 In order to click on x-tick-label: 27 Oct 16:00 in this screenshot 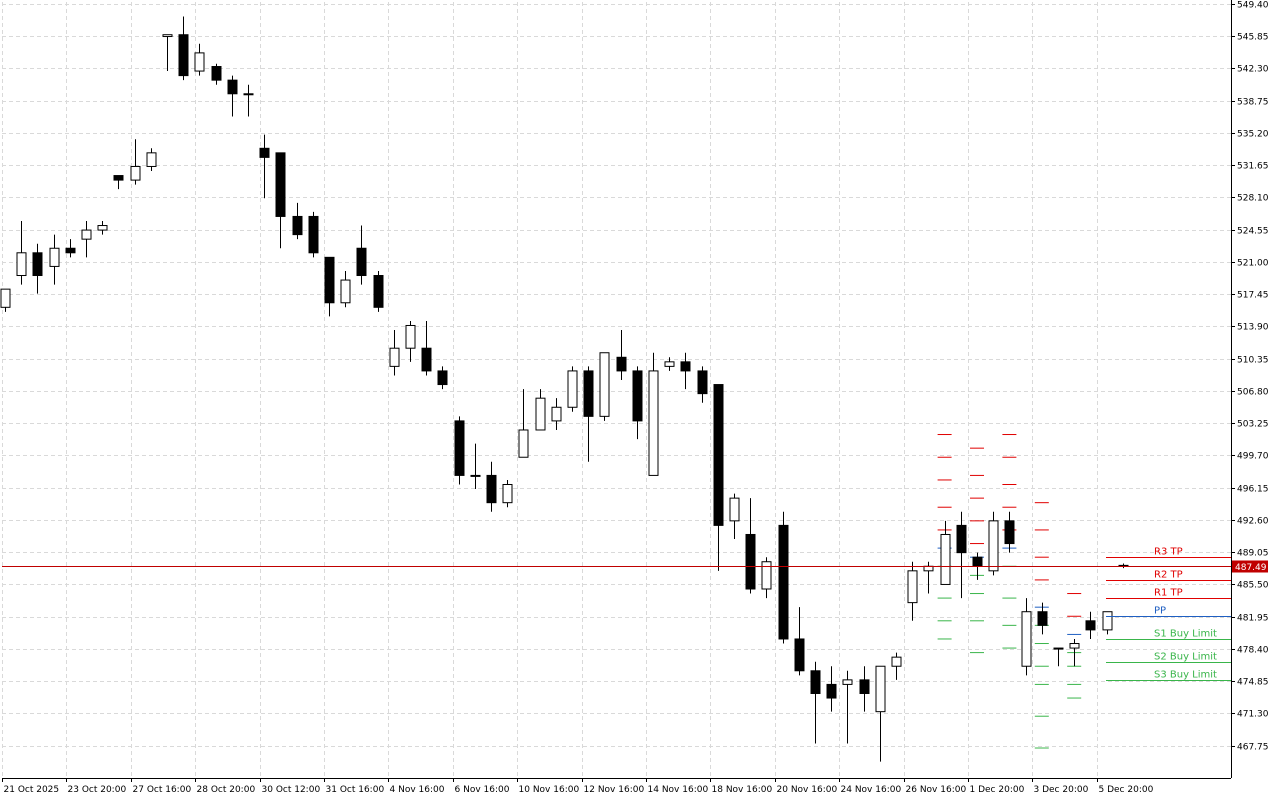, I will do `click(162, 790)`.